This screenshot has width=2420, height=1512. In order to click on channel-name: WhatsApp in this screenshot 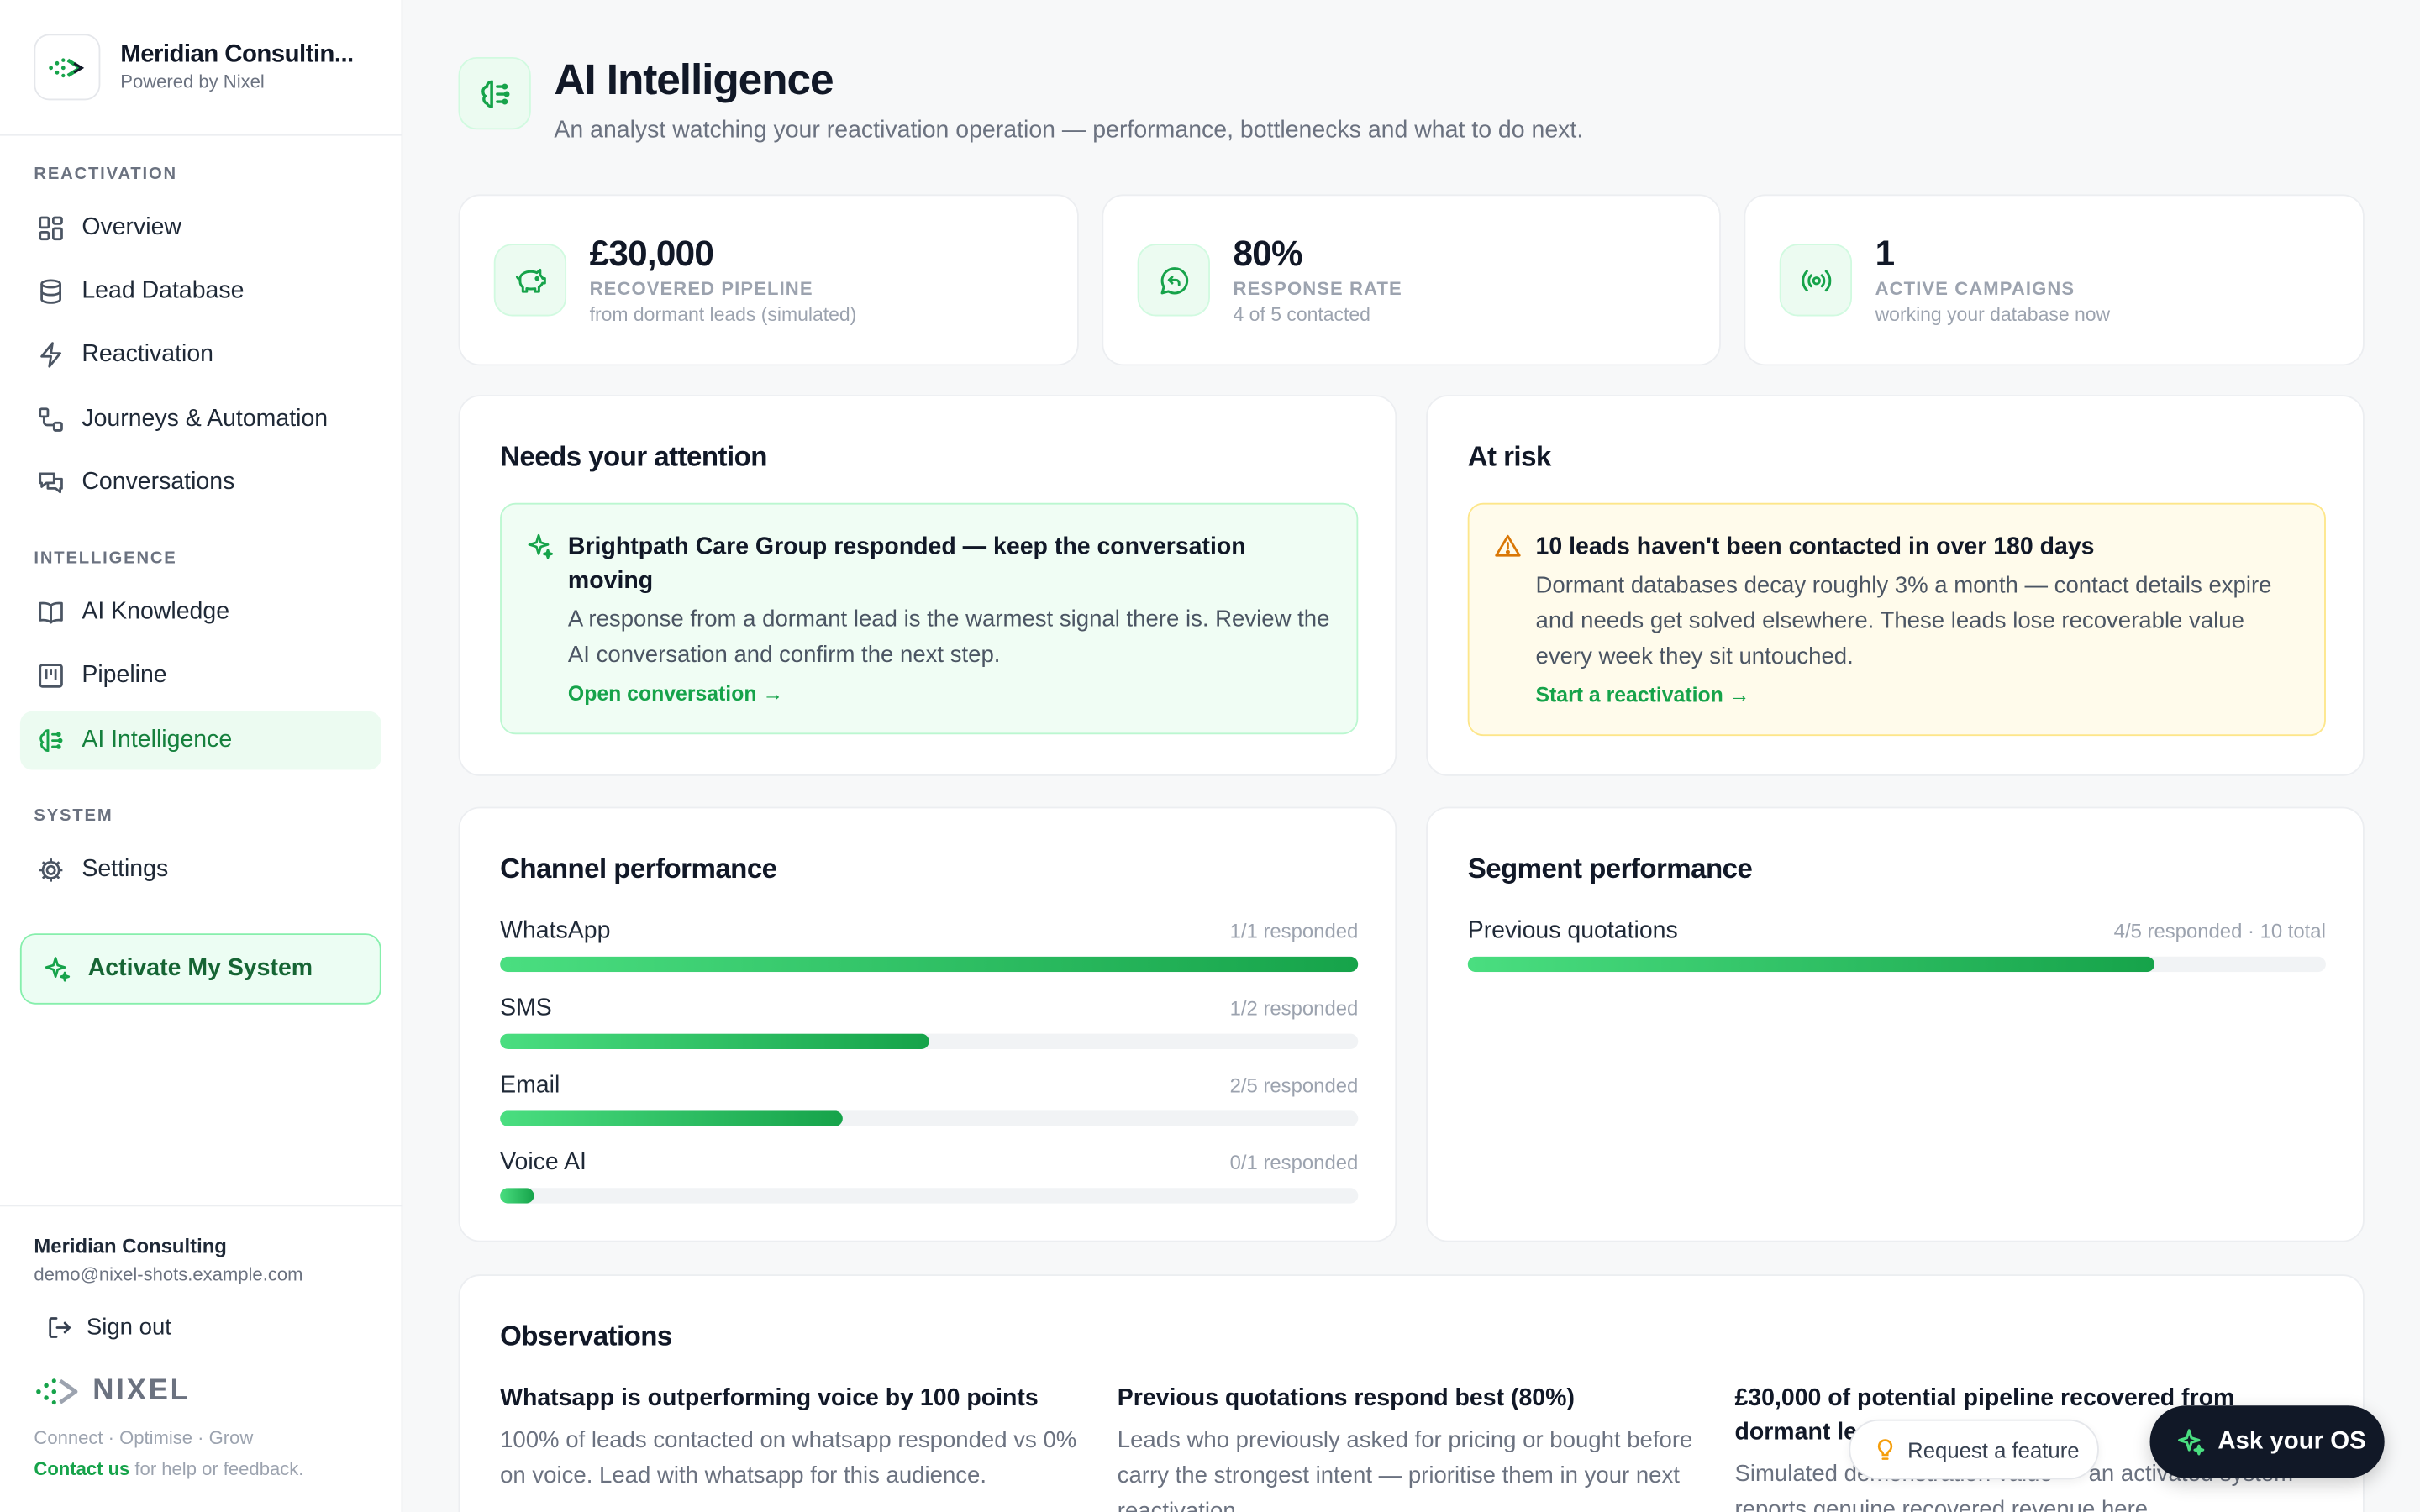, I will do `click(555, 931)`.